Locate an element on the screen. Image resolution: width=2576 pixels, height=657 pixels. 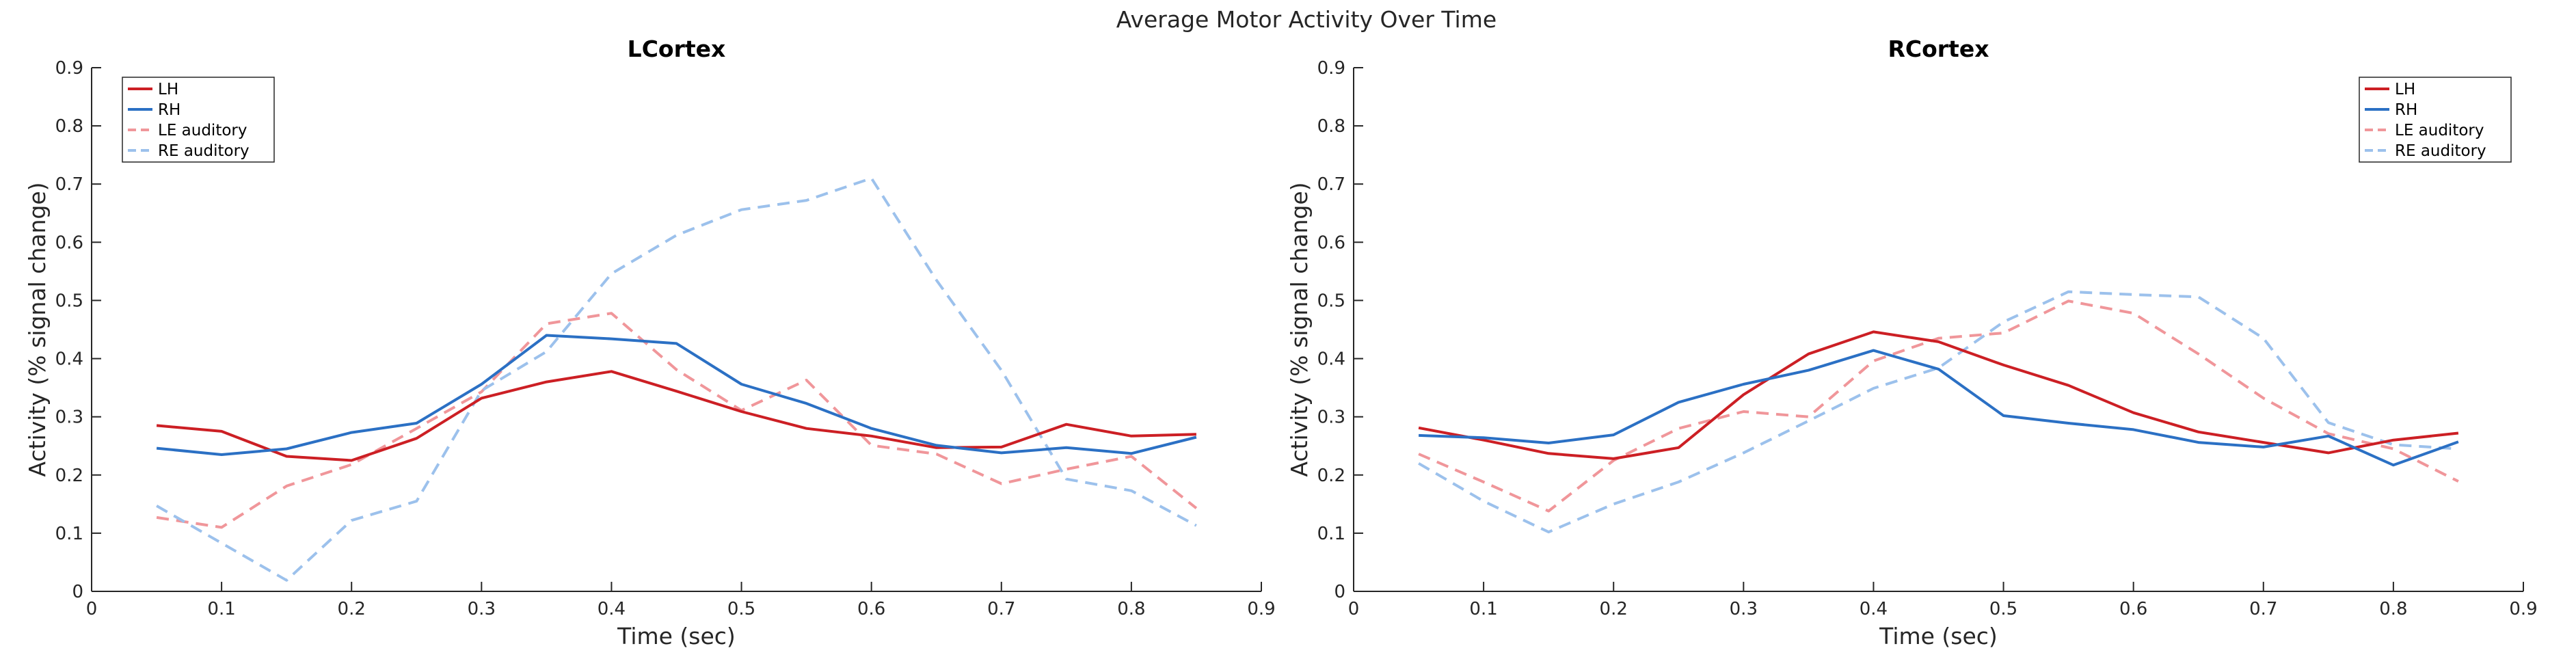
chart-title: LCortex is located at coordinates (677, 49).